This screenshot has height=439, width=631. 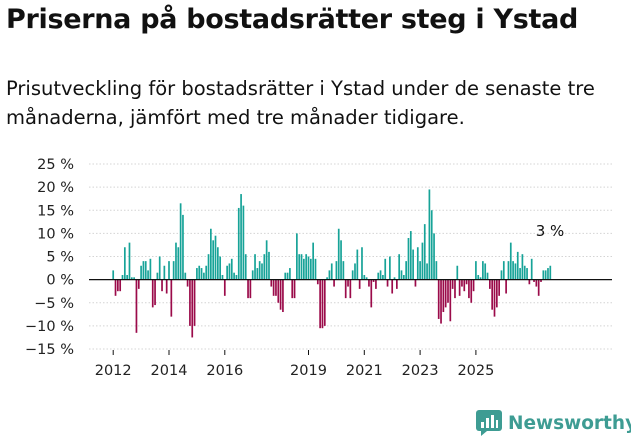 What do you see at coordinates (113, 371) in the screenshot?
I see `x-tick-label: 2012` at bounding box center [113, 371].